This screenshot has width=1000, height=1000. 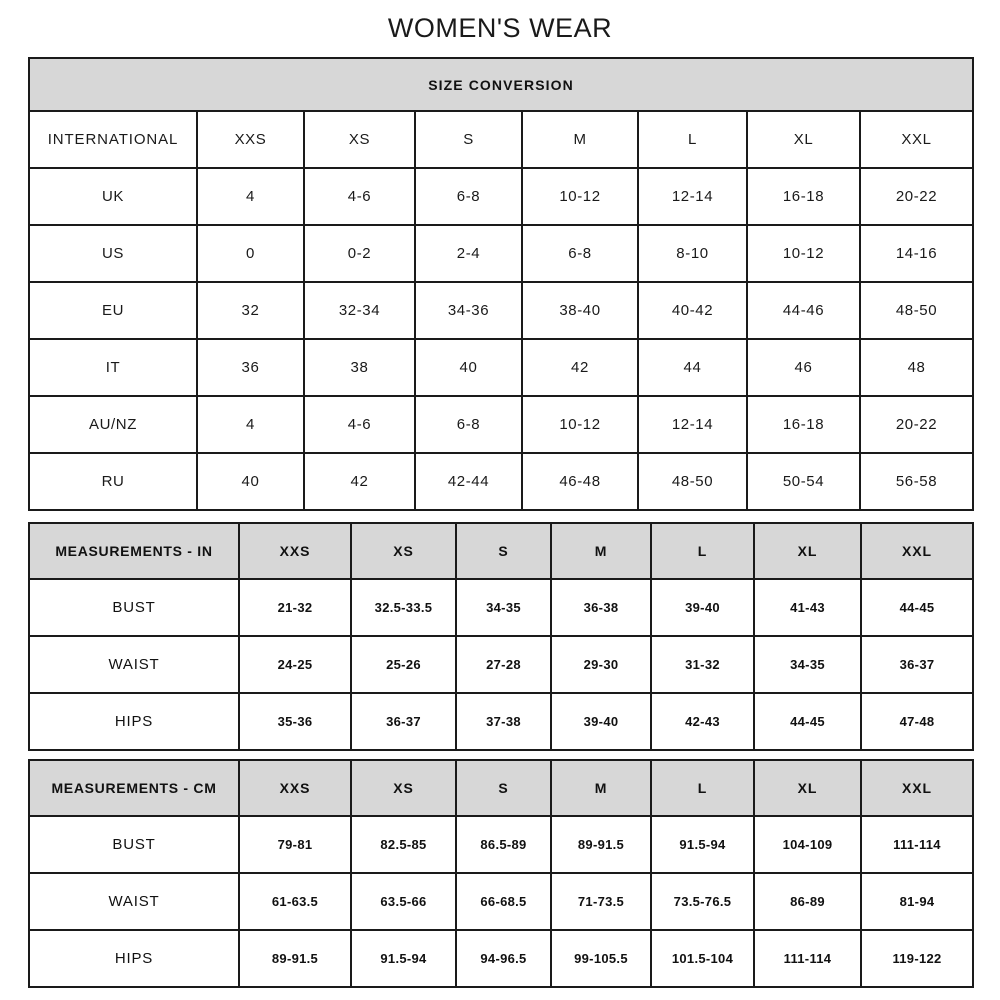 What do you see at coordinates (503, 721) in the screenshot?
I see `cell-value: 37-38` at bounding box center [503, 721].